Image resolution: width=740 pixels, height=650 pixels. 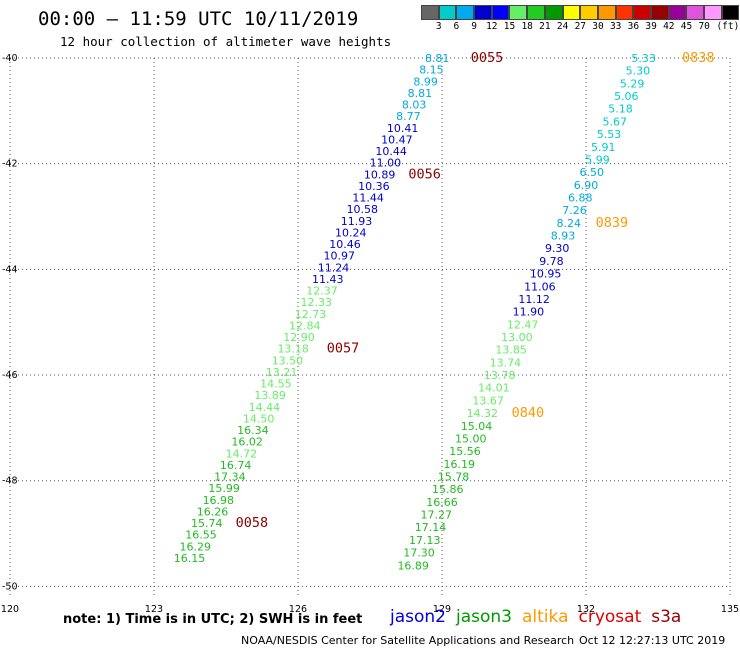 What do you see at coordinates (236, 465) in the screenshot?
I see `wave-height-value: 16.74` at bounding box center [236, 465].